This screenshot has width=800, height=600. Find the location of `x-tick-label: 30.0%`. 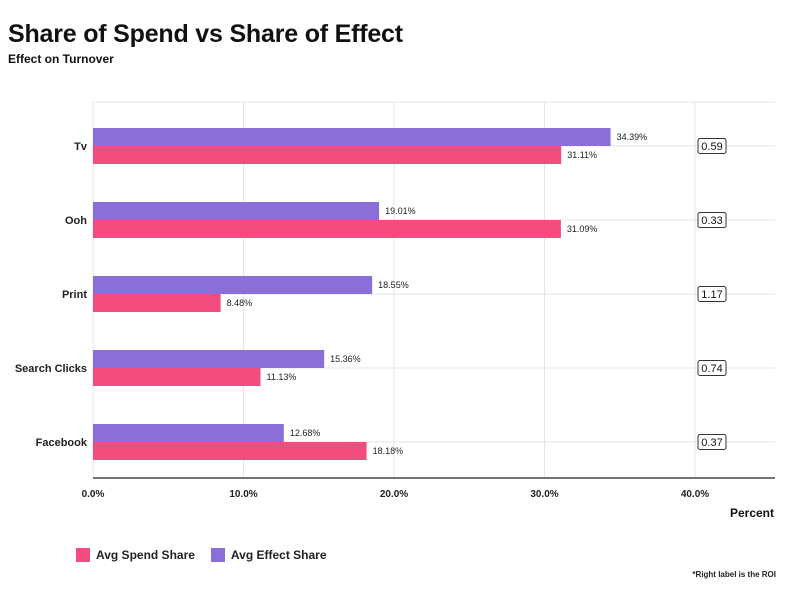

x-tick-label: 30.0% is located at coordinates (544, 494).